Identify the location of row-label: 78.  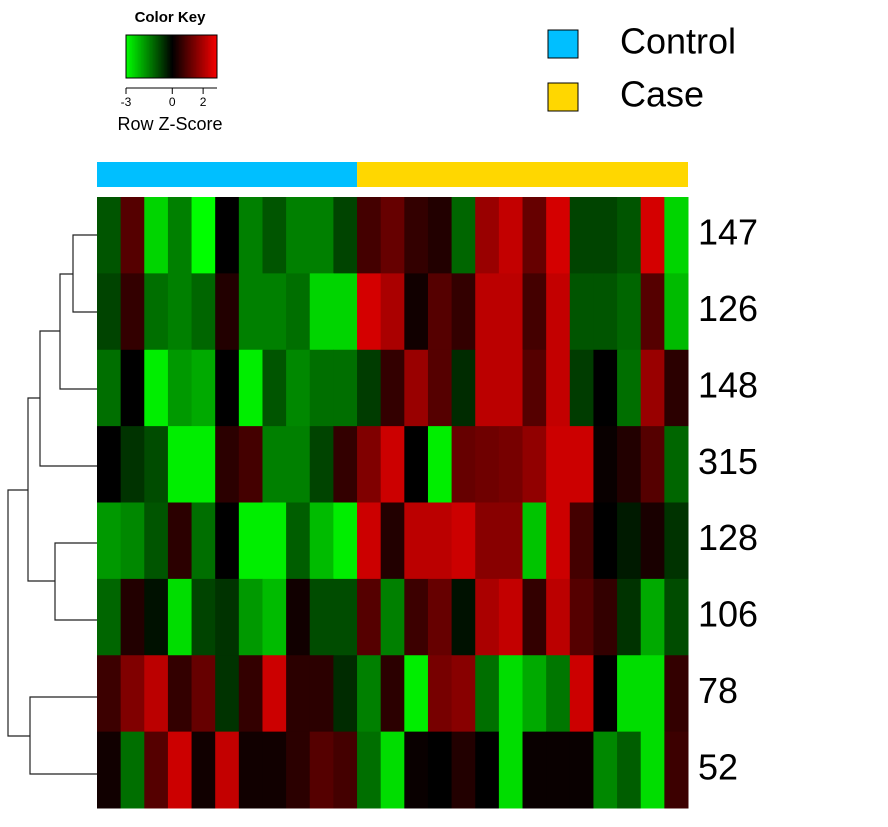
(718, 690).